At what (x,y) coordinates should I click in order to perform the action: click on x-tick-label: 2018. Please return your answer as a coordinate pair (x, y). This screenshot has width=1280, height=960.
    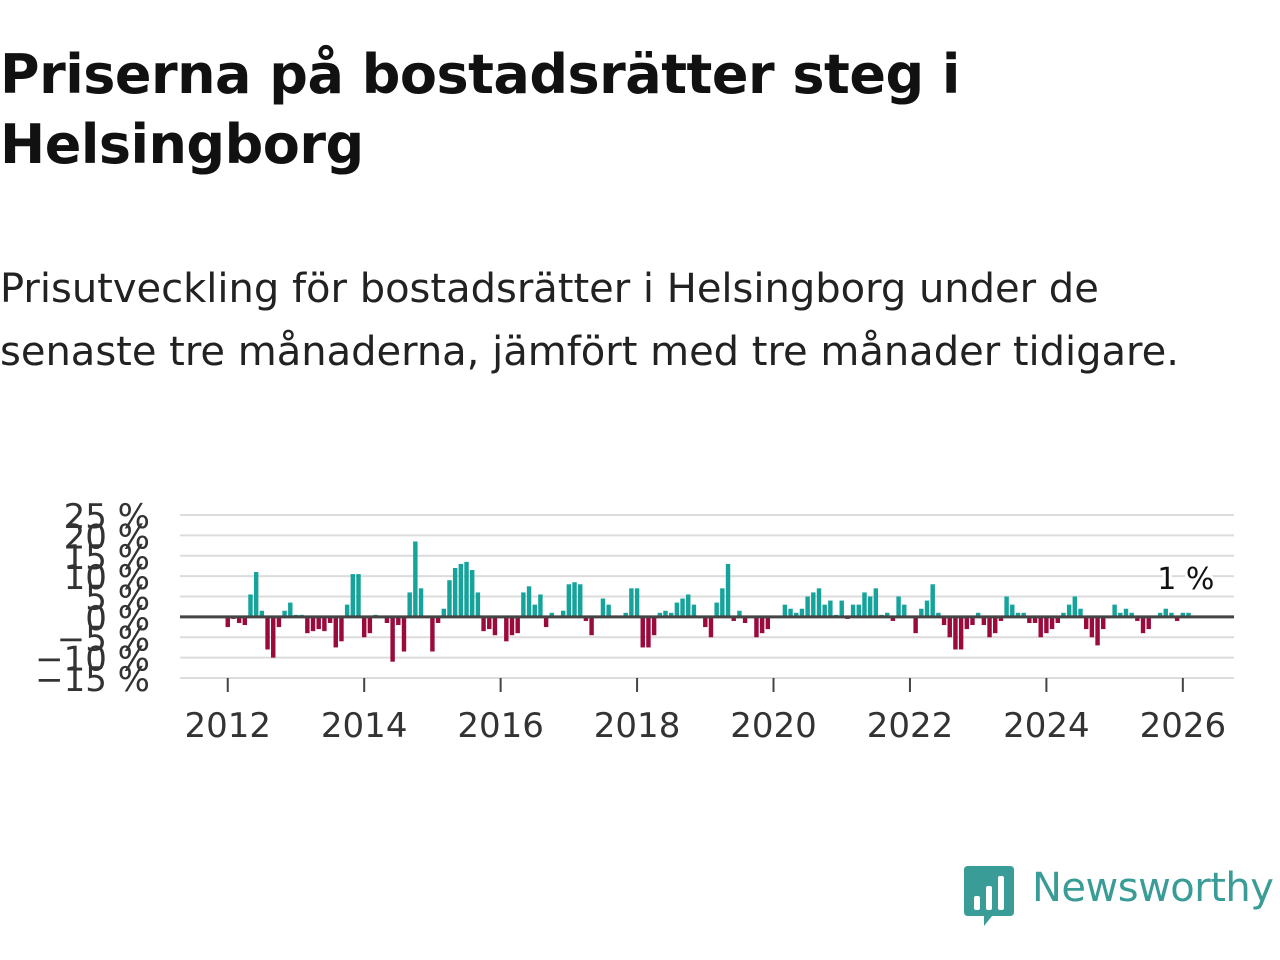
    Looking at the image, I should click on (637, 726).